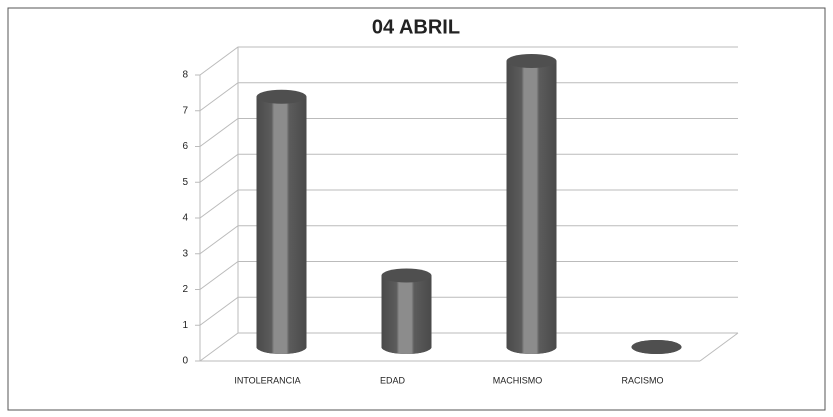 This screenshot has height=417, width=833. I want to click on chart-title: 04 ABRIL, so click(416, 27).